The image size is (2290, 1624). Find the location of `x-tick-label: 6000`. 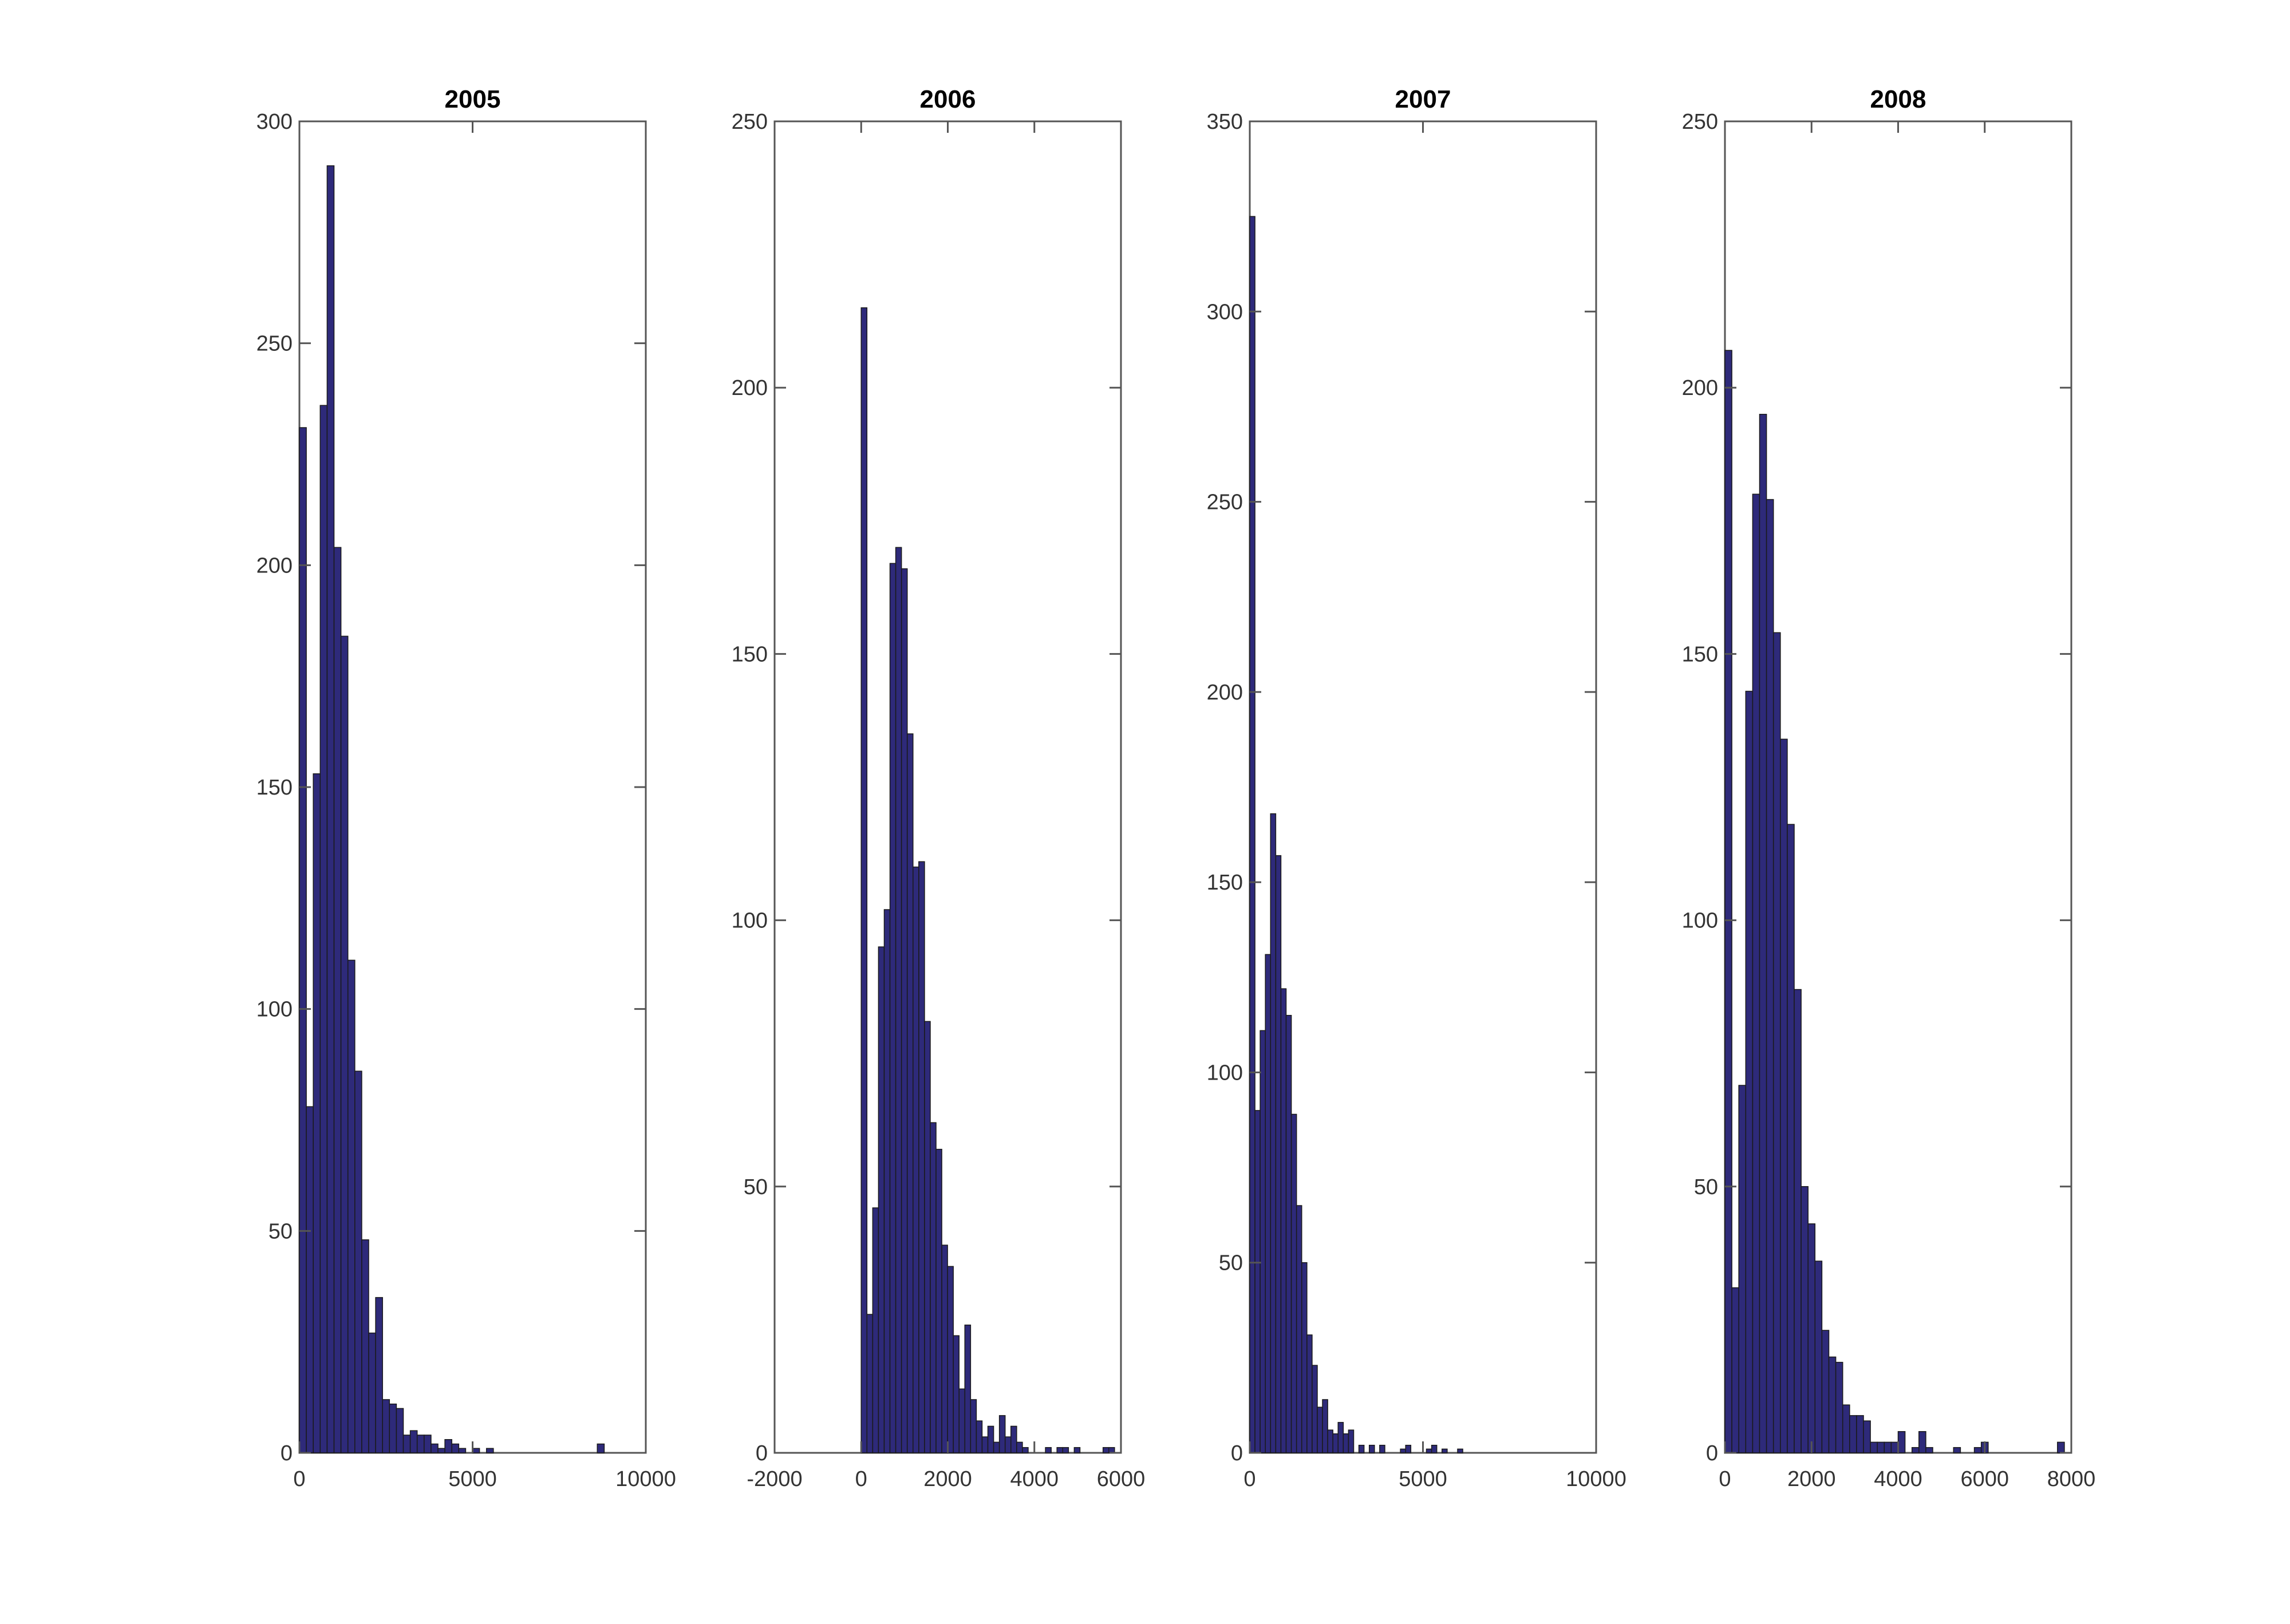

x-tick-label: 6000 is located at coordinates (1984, 1479).